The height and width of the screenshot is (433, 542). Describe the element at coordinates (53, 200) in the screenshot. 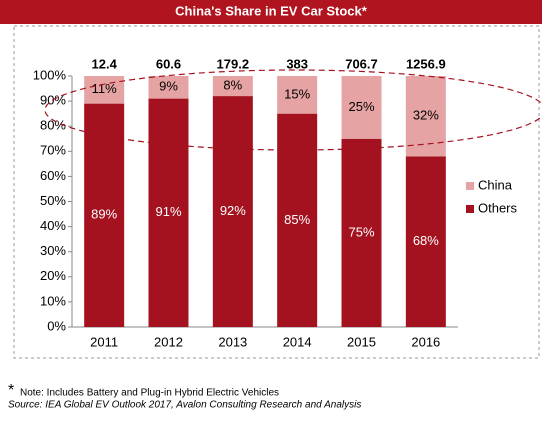

I see `y-tick-label: 50%` at that location.